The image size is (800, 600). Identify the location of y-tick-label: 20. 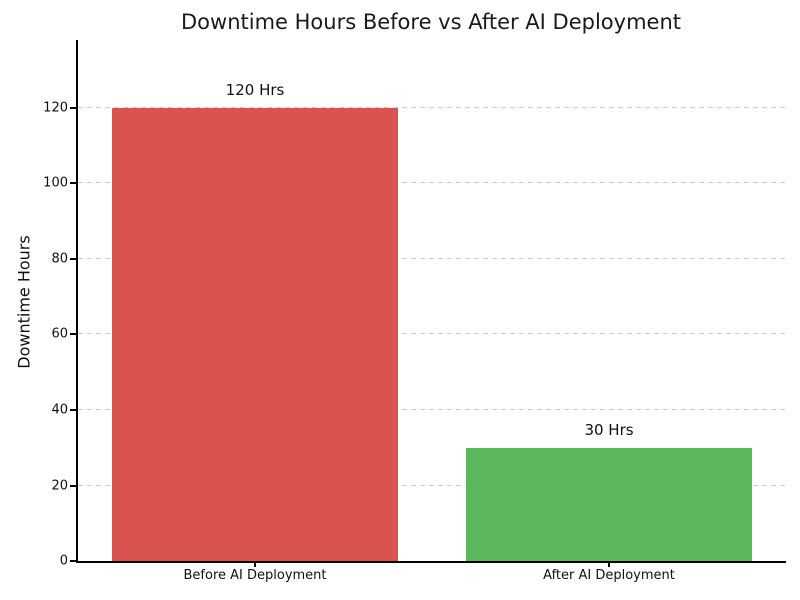
(59, 485).